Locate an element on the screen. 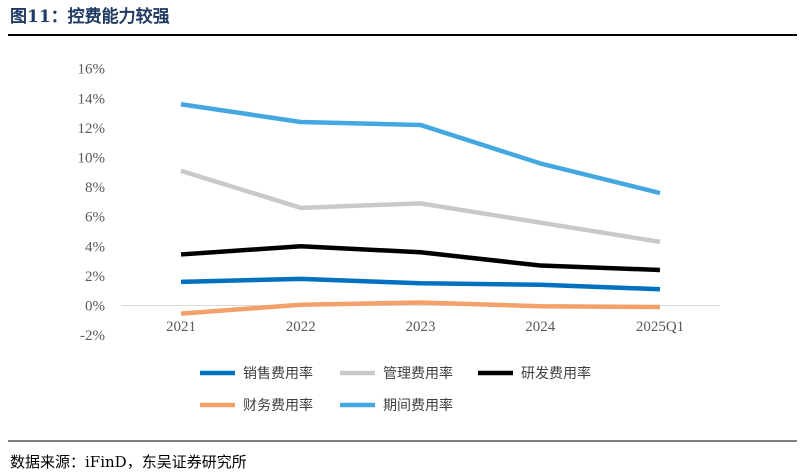 Image resolution: width=805 pixels, height=474 pixels. legend-item: 期间费用率 is located at coordinates (396, 405).